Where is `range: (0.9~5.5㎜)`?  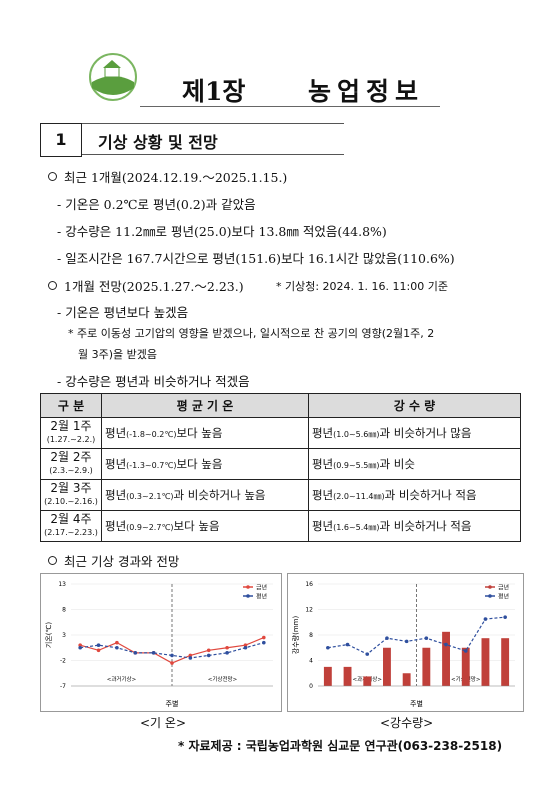 range: (0.9~5.5㎜) is located at coordinates (356, 465).